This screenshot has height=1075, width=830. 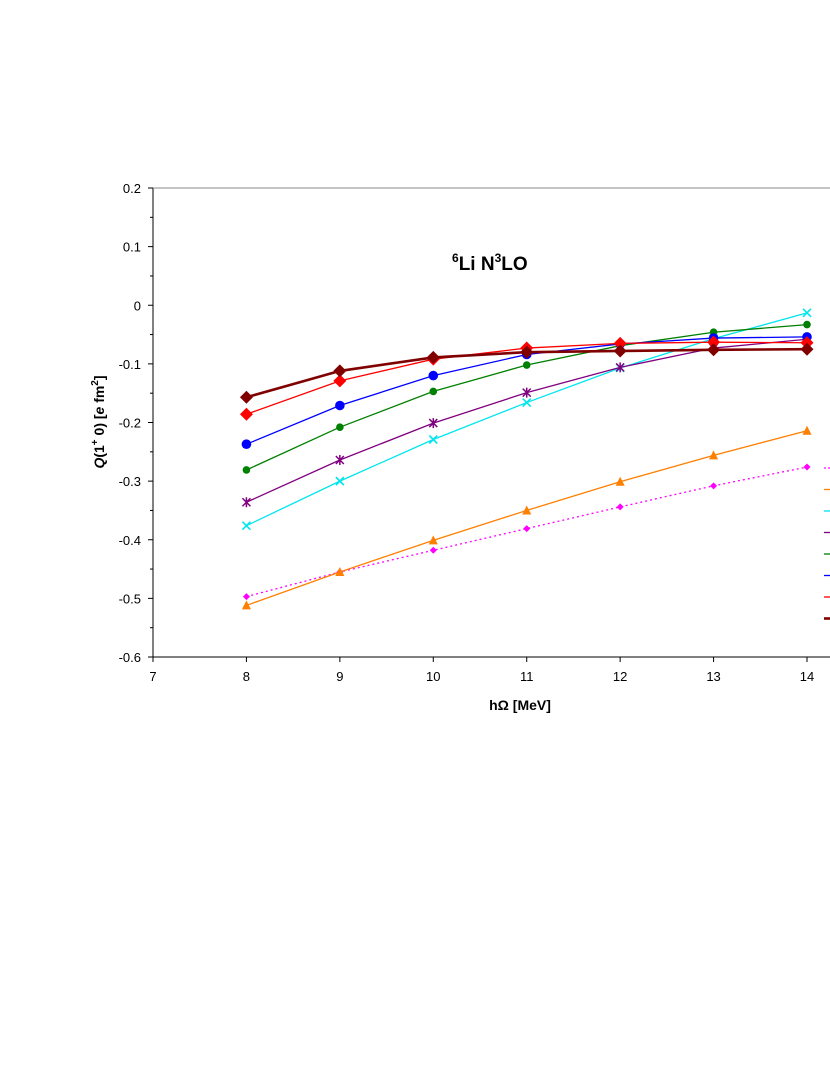 What do you see at coordinates (132, 188) in the screenshot?
I see `y-tick-label: 0.2` at bounding box center [132, 188].